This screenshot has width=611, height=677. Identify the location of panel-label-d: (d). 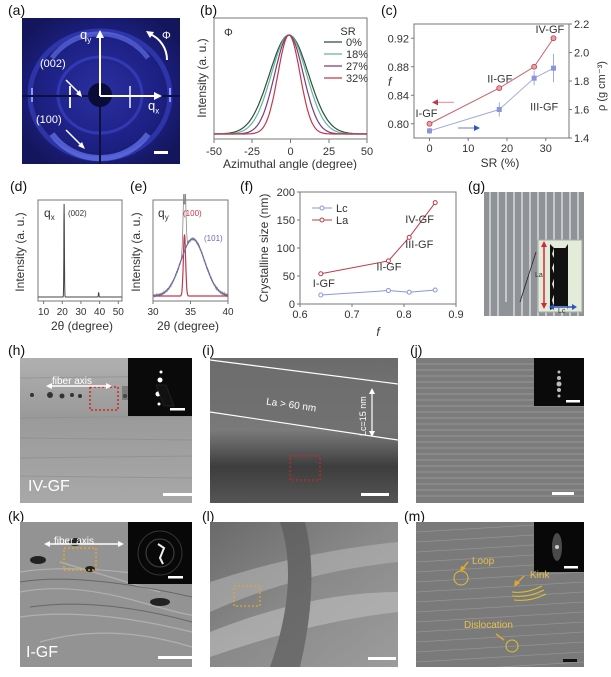
(19, 186).